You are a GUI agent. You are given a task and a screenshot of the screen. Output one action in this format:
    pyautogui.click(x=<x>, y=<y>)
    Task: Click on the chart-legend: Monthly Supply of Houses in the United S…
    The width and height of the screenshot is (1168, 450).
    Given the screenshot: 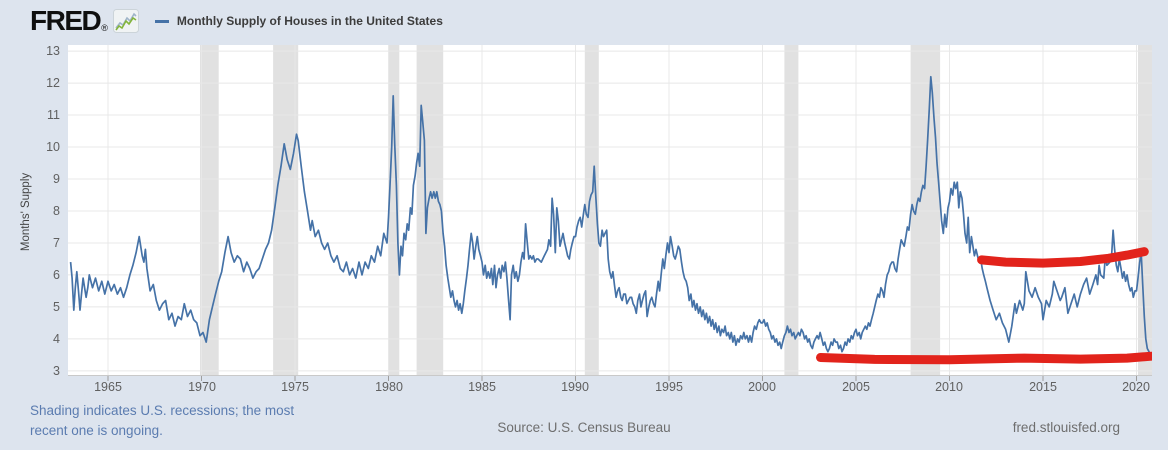 What is the action you would take?
    pyautogui.click(x=298, y=21)
    